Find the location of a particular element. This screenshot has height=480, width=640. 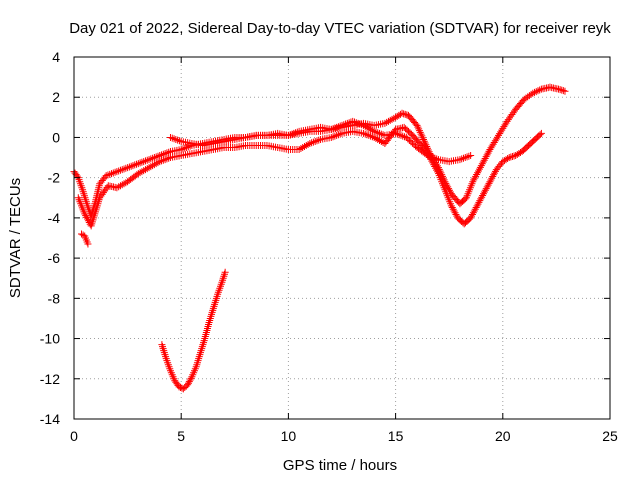

series-trace-e-outliers is located at coordinates (85, 239).